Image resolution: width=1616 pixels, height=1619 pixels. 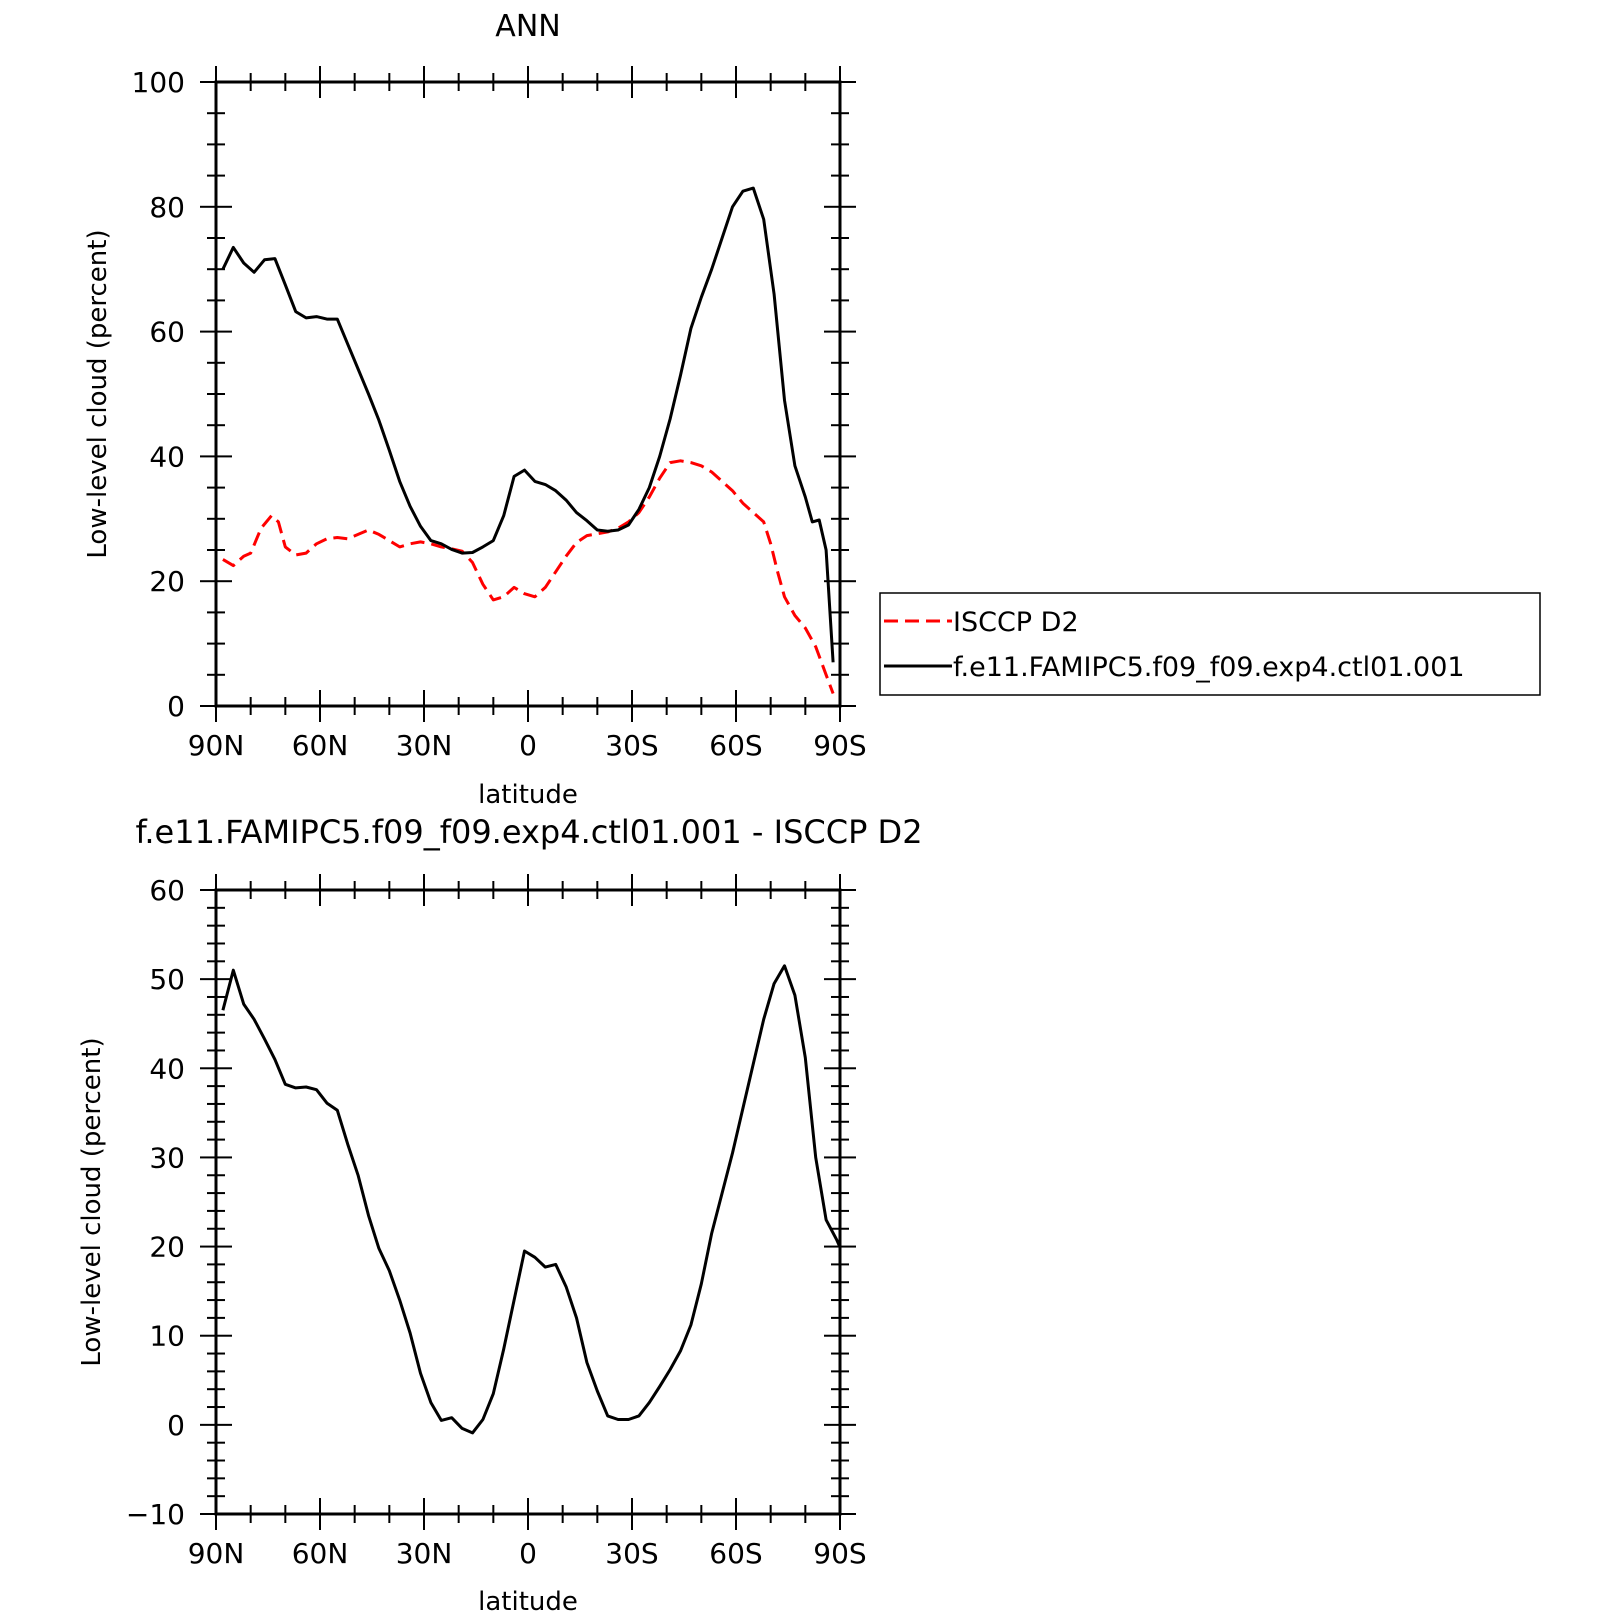 What do you see at coordinates (1016, 622) in the screenshot?
I see `legend-label-isccp: ISCCP D2` at bounding box center [1016, 622].